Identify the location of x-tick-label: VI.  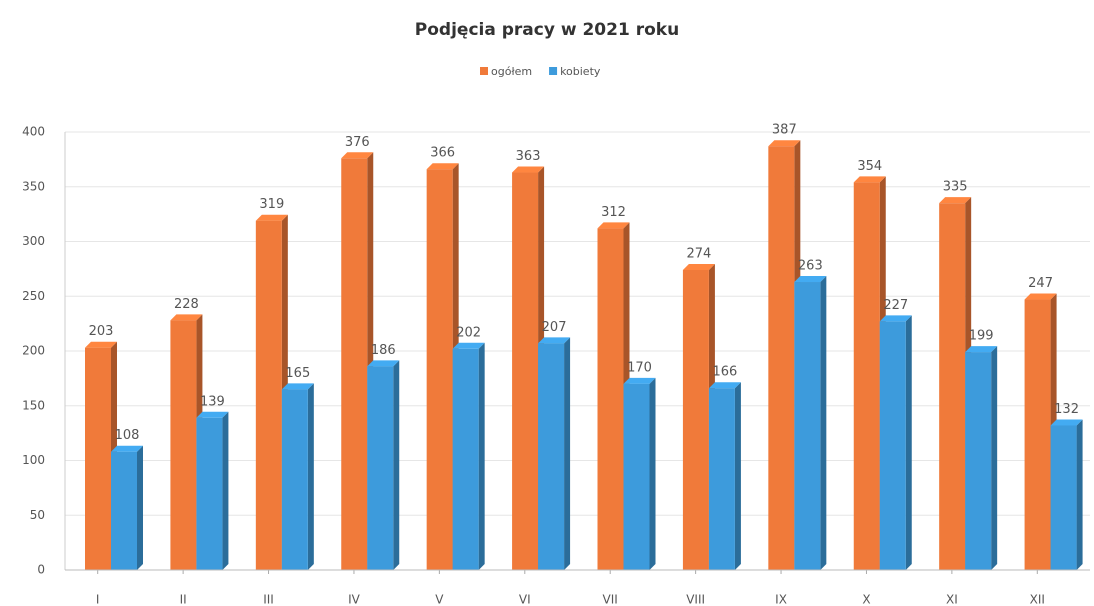
(525, 599).